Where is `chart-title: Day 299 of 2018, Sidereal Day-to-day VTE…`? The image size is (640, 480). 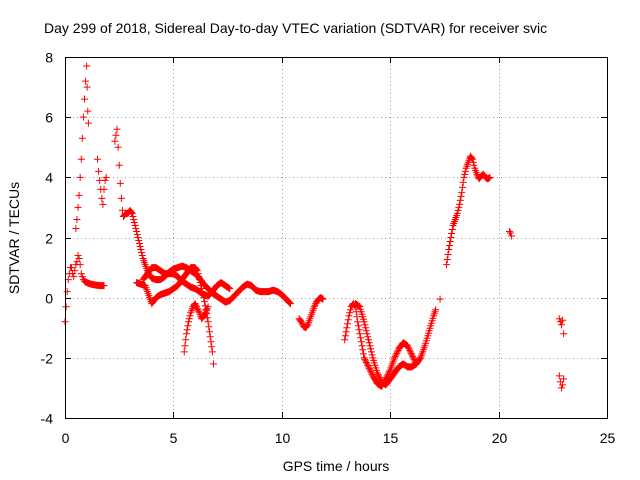 chart-title: Day 299 of 2018, Sidereal Day-to-day VTE… is located at coordinates (295, 28).